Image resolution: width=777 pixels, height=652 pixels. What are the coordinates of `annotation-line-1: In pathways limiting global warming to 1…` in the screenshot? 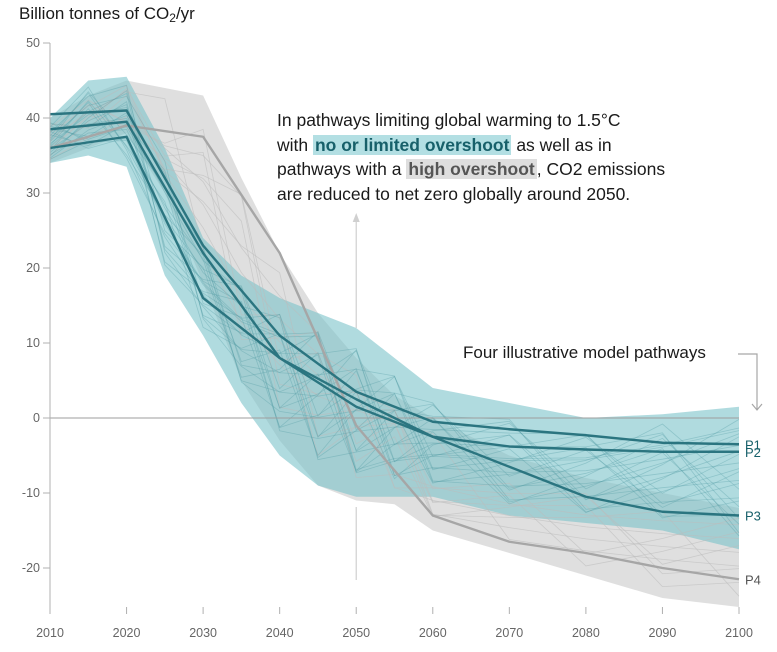 It's located at (449, 120).